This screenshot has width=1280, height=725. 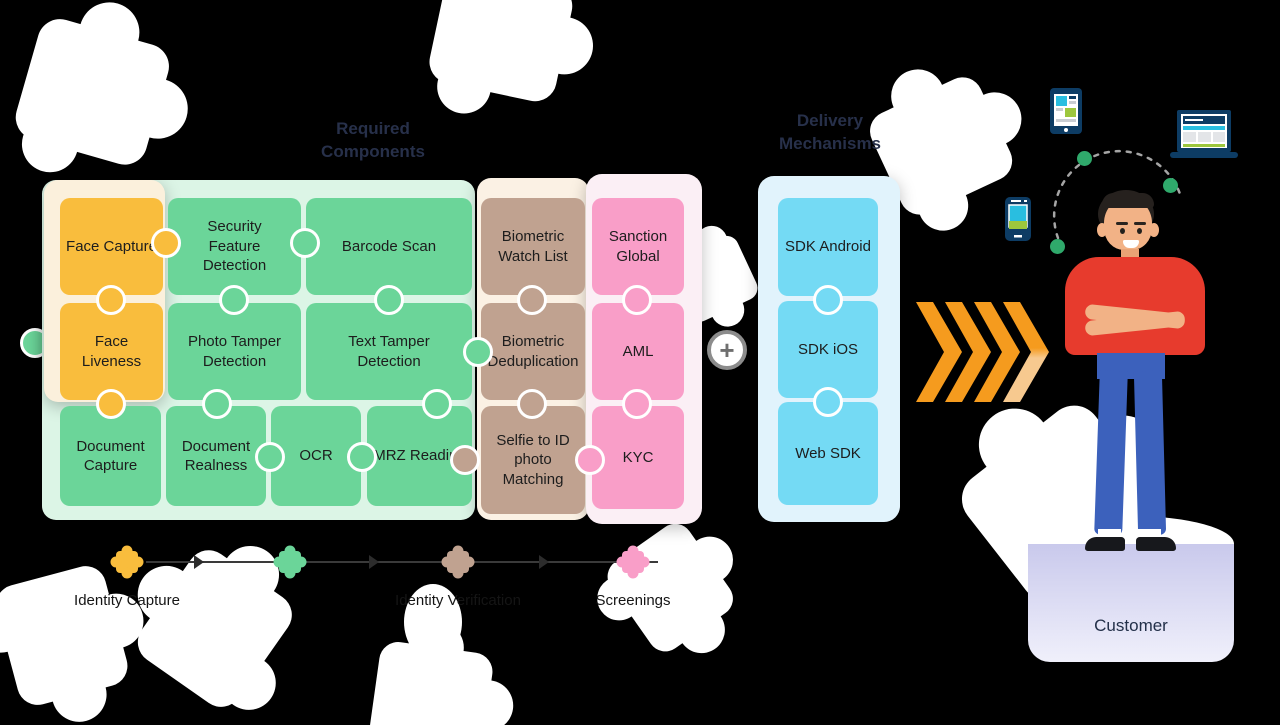 I want to click on person-fringe, so click(x=1128, y=200).